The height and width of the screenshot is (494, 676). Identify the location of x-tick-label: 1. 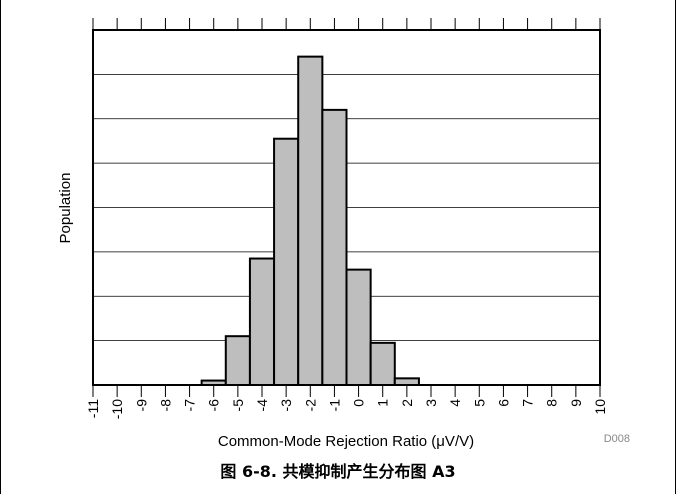
(383, 403).